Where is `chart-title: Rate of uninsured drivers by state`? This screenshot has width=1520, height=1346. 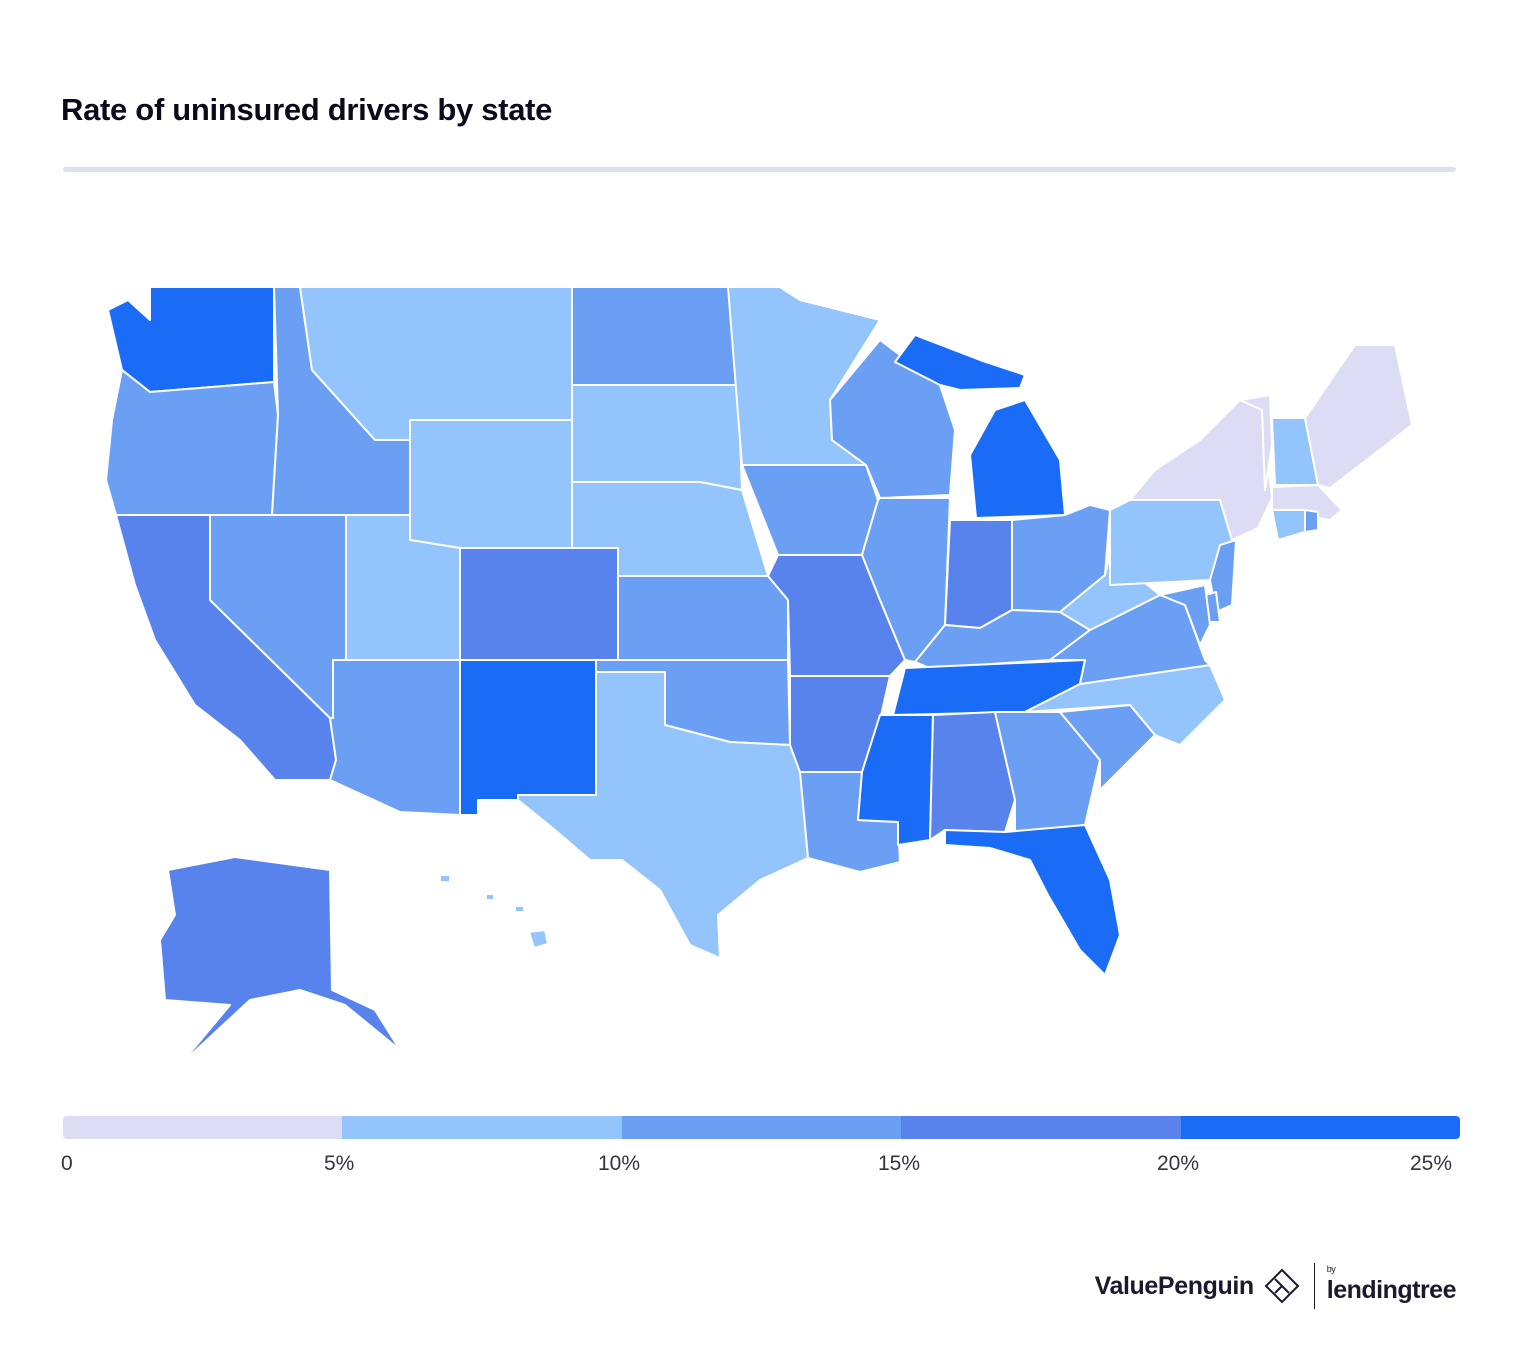 chart-title: Rate of uninsured drivers by state is located at coordinates (307, 109).